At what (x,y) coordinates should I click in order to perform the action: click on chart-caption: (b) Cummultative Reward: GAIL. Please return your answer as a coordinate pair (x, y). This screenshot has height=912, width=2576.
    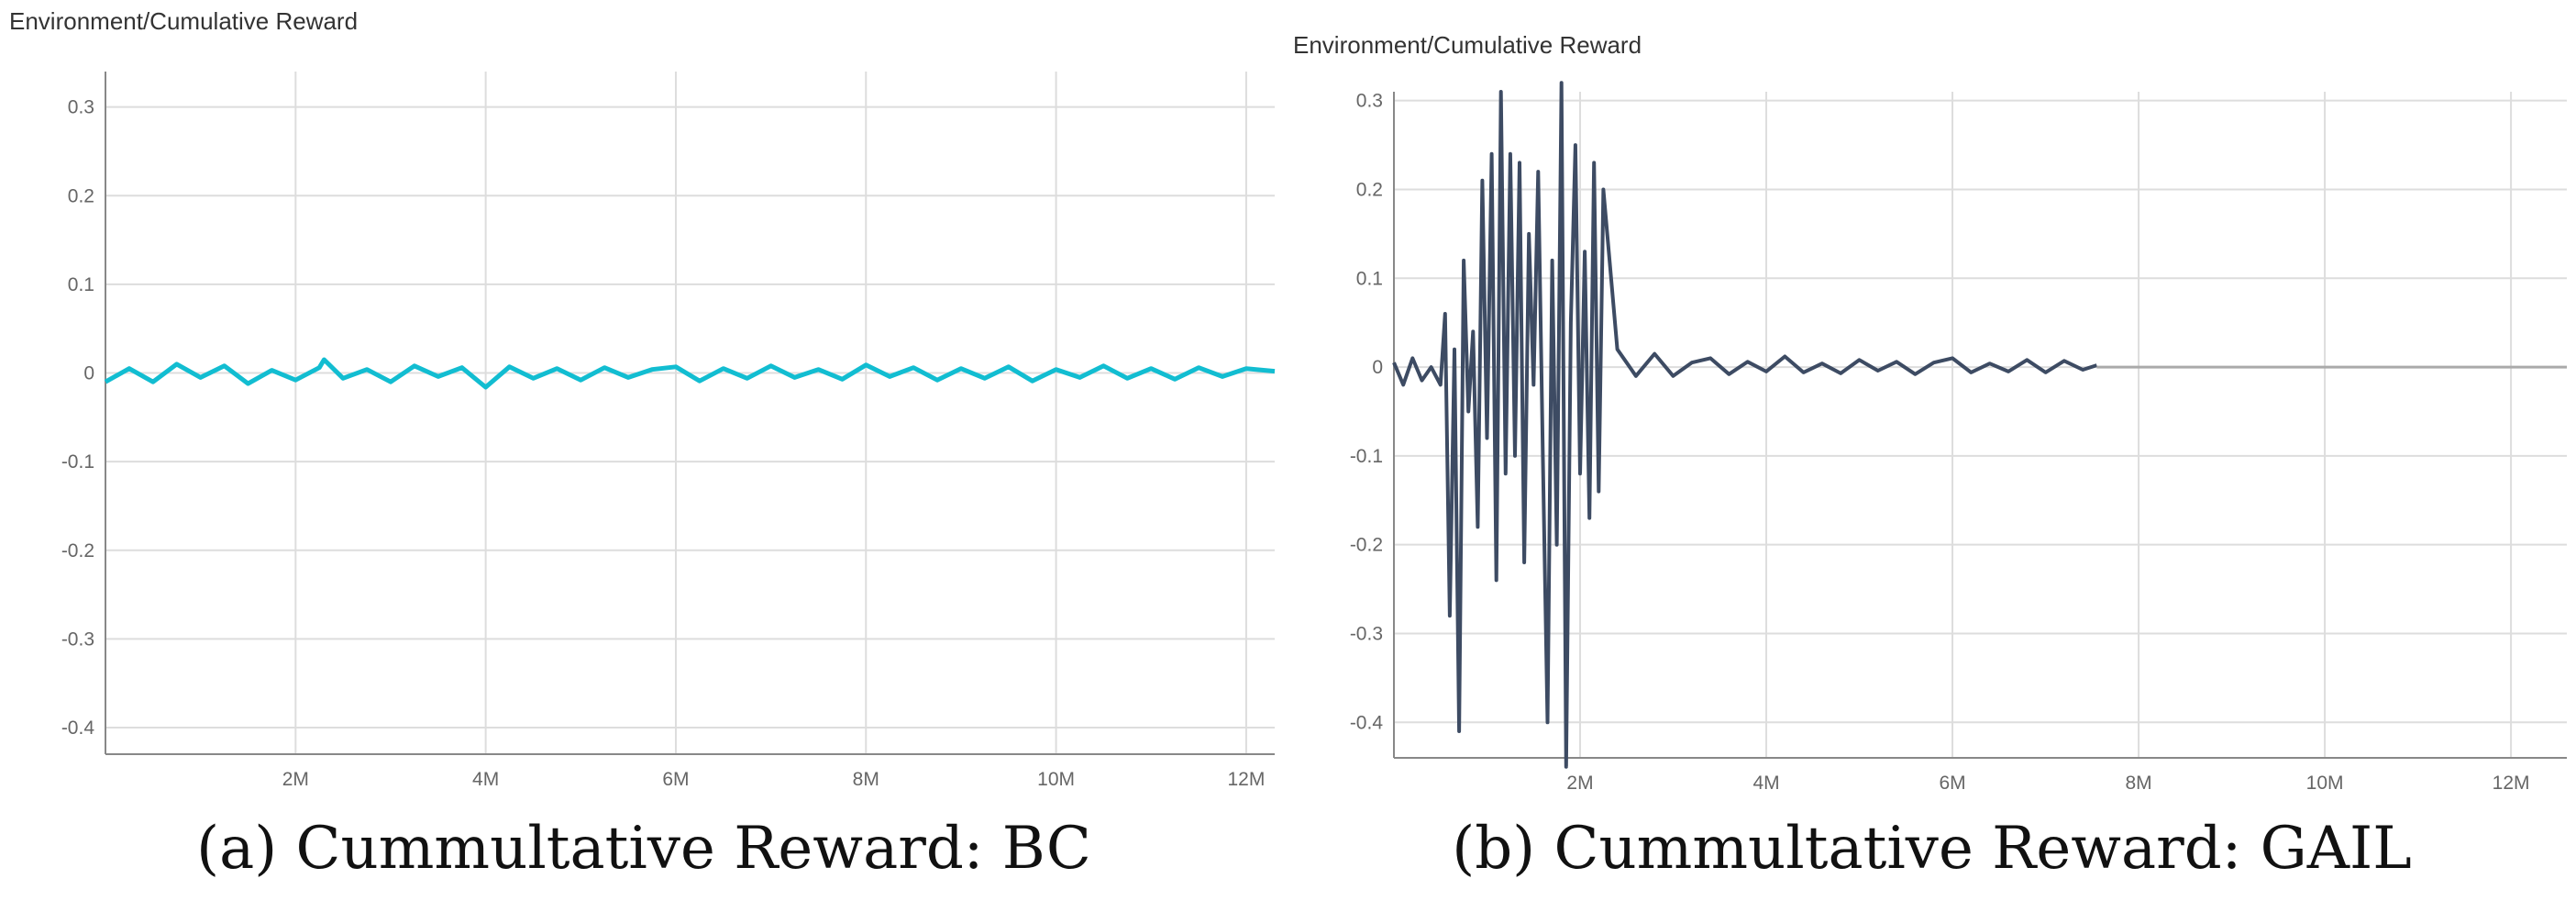
    Looking at the image, I should click on (1932, 849).